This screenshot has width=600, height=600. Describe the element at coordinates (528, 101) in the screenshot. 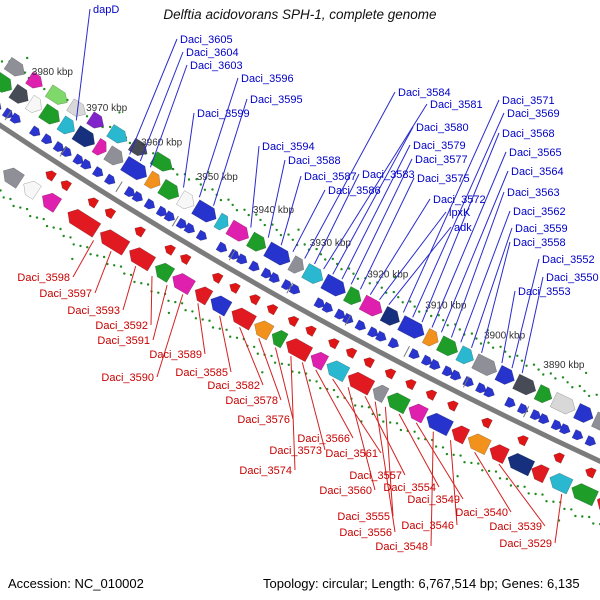

I see `gene-label-forward: Daci_3571` at that location.